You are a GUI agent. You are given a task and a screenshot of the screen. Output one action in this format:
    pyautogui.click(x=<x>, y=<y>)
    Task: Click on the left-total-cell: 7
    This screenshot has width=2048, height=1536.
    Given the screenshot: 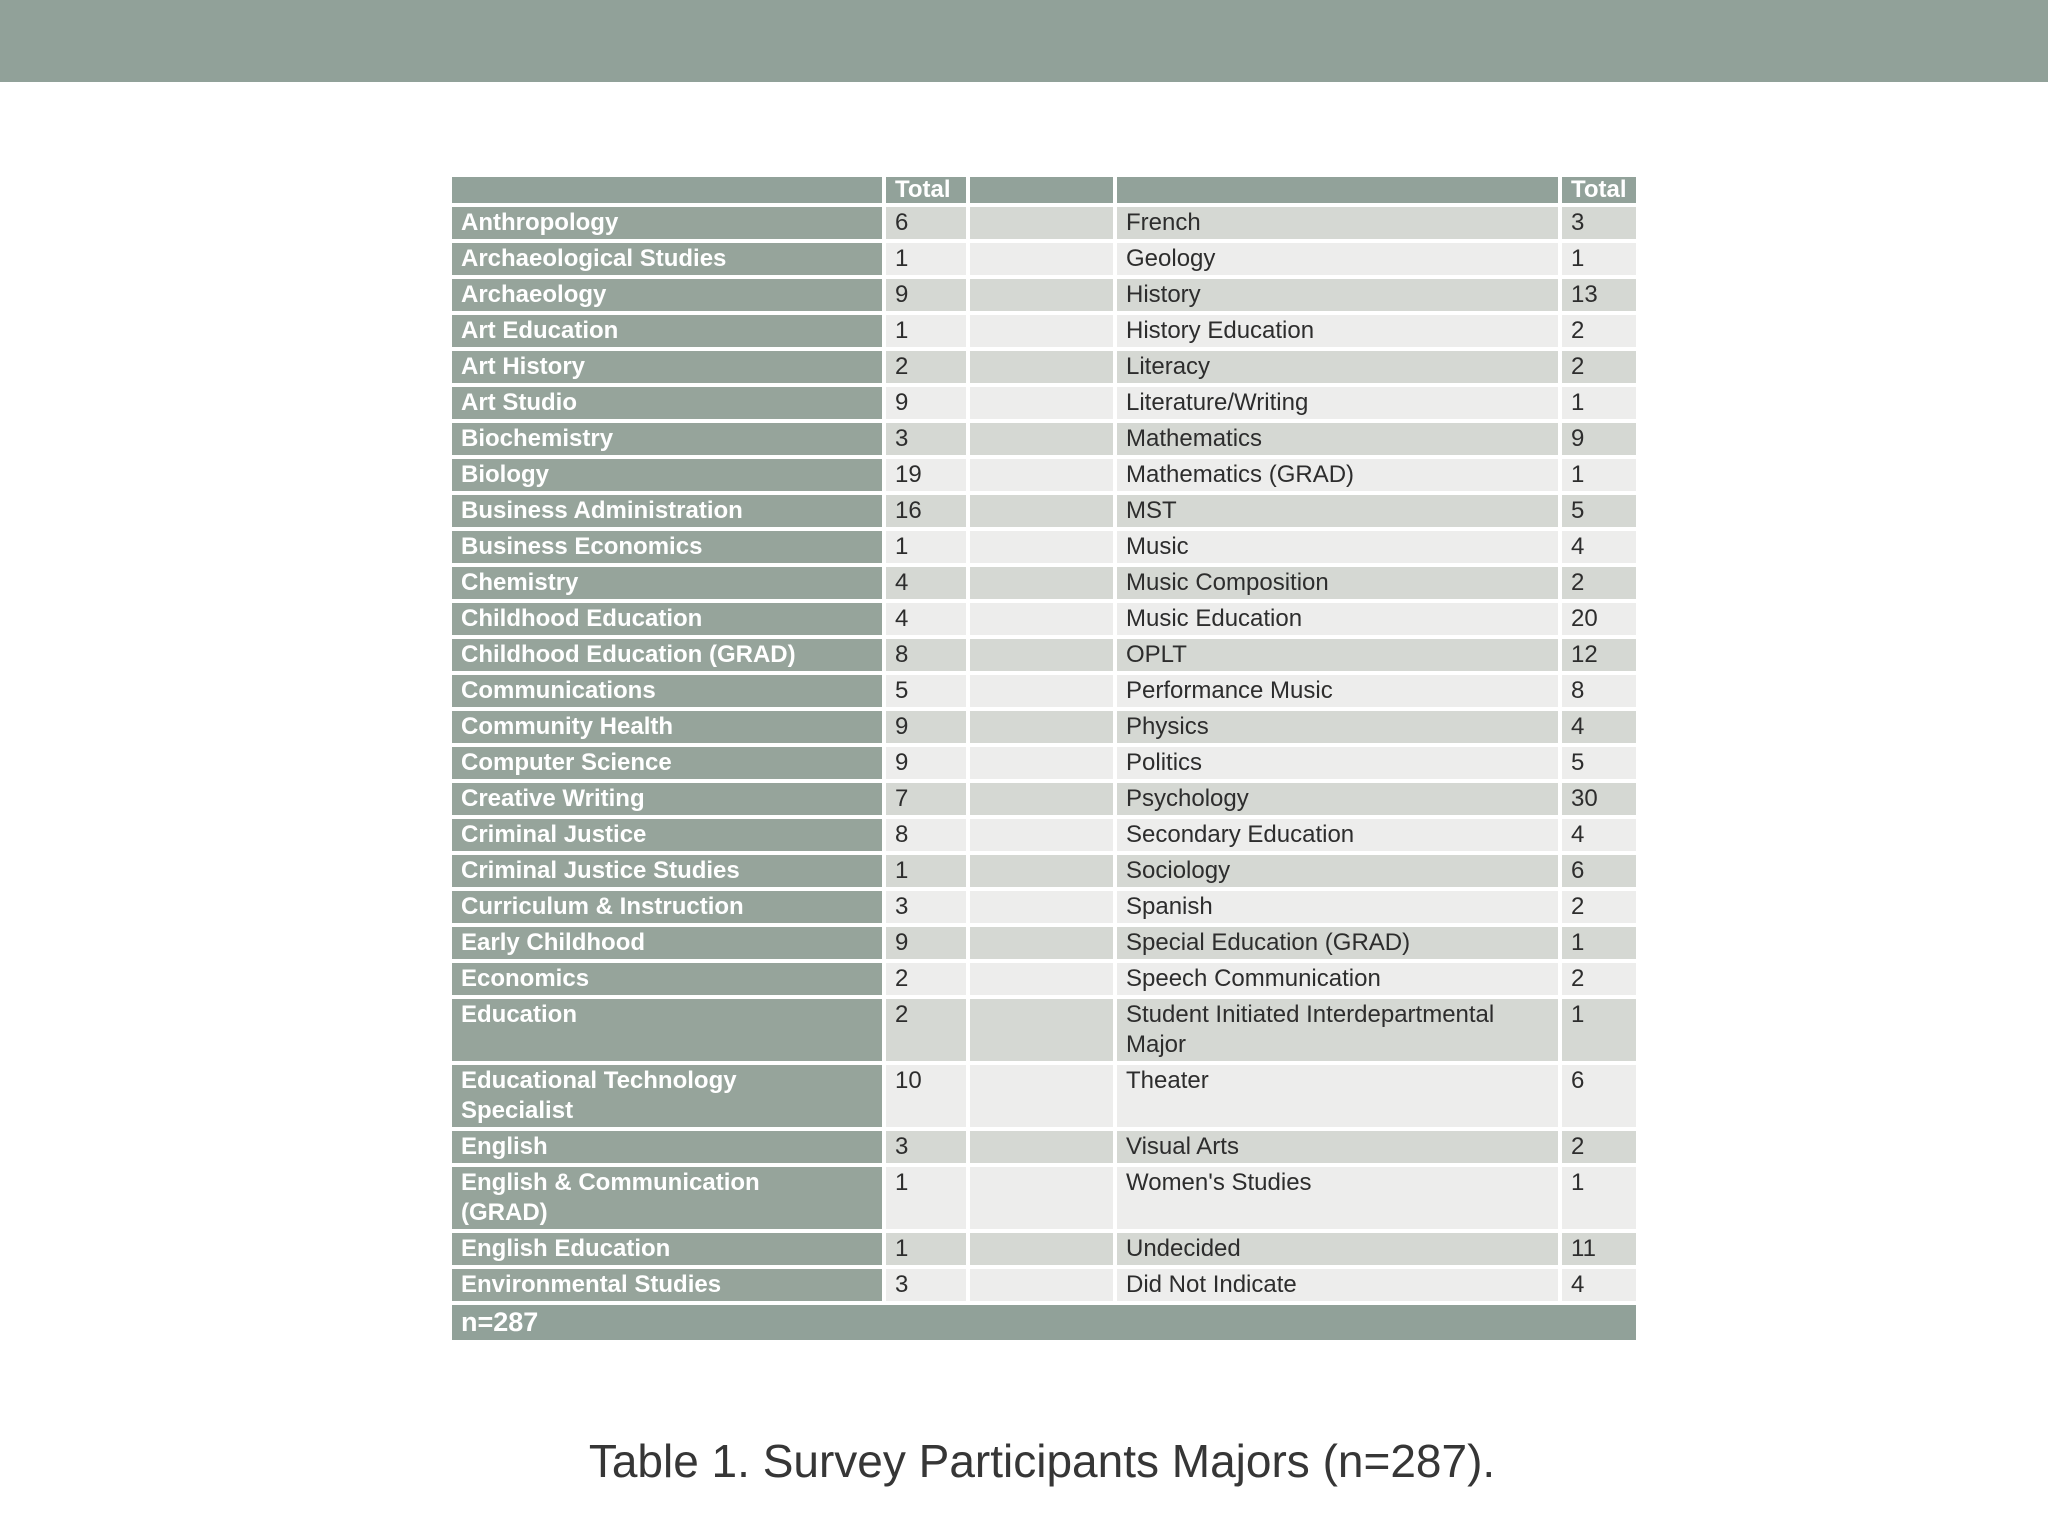 What is the action you would take?
    pyautogui.click(x=926, y=799)
    